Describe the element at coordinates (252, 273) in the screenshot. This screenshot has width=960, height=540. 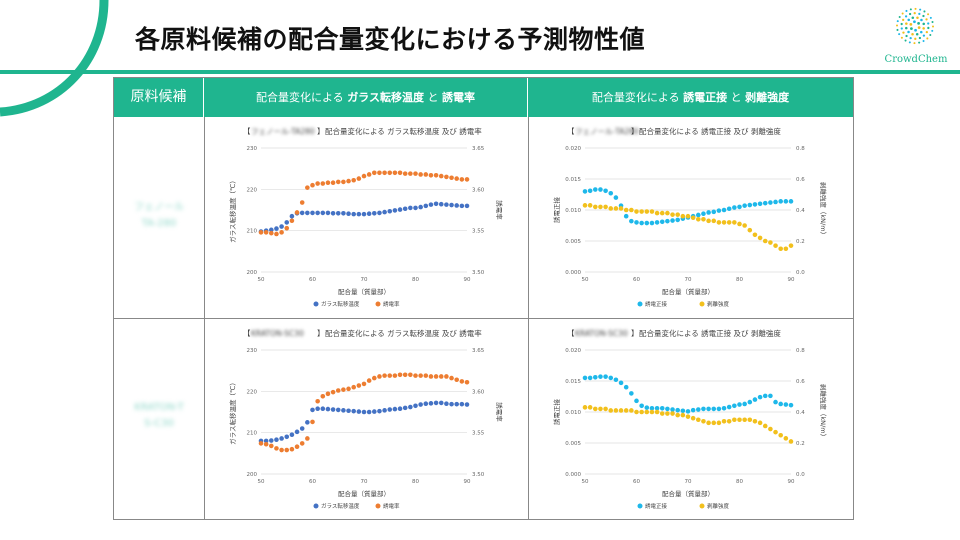
I see `y-tick-label: 200` at that location.